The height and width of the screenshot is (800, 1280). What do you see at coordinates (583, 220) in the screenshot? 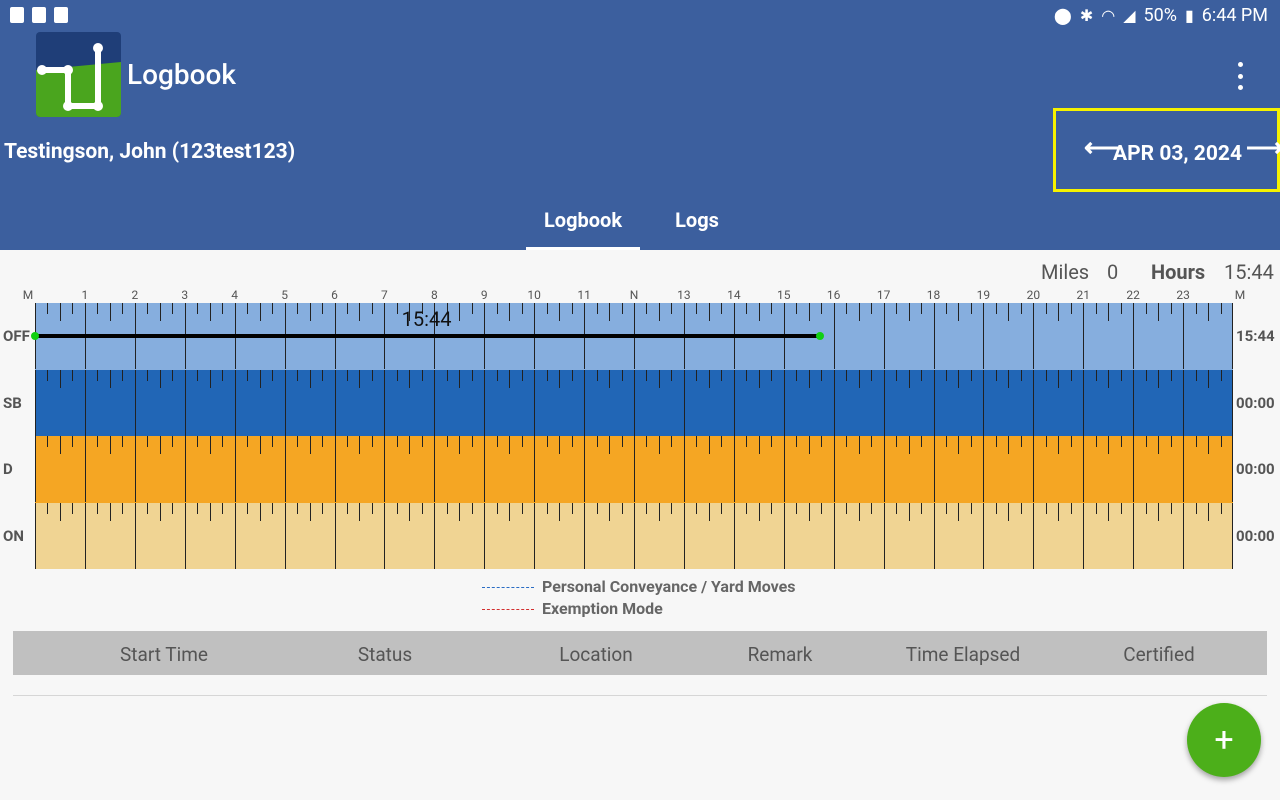
I see `tab-logbook: Logbook` at bounding box center [583, 220].